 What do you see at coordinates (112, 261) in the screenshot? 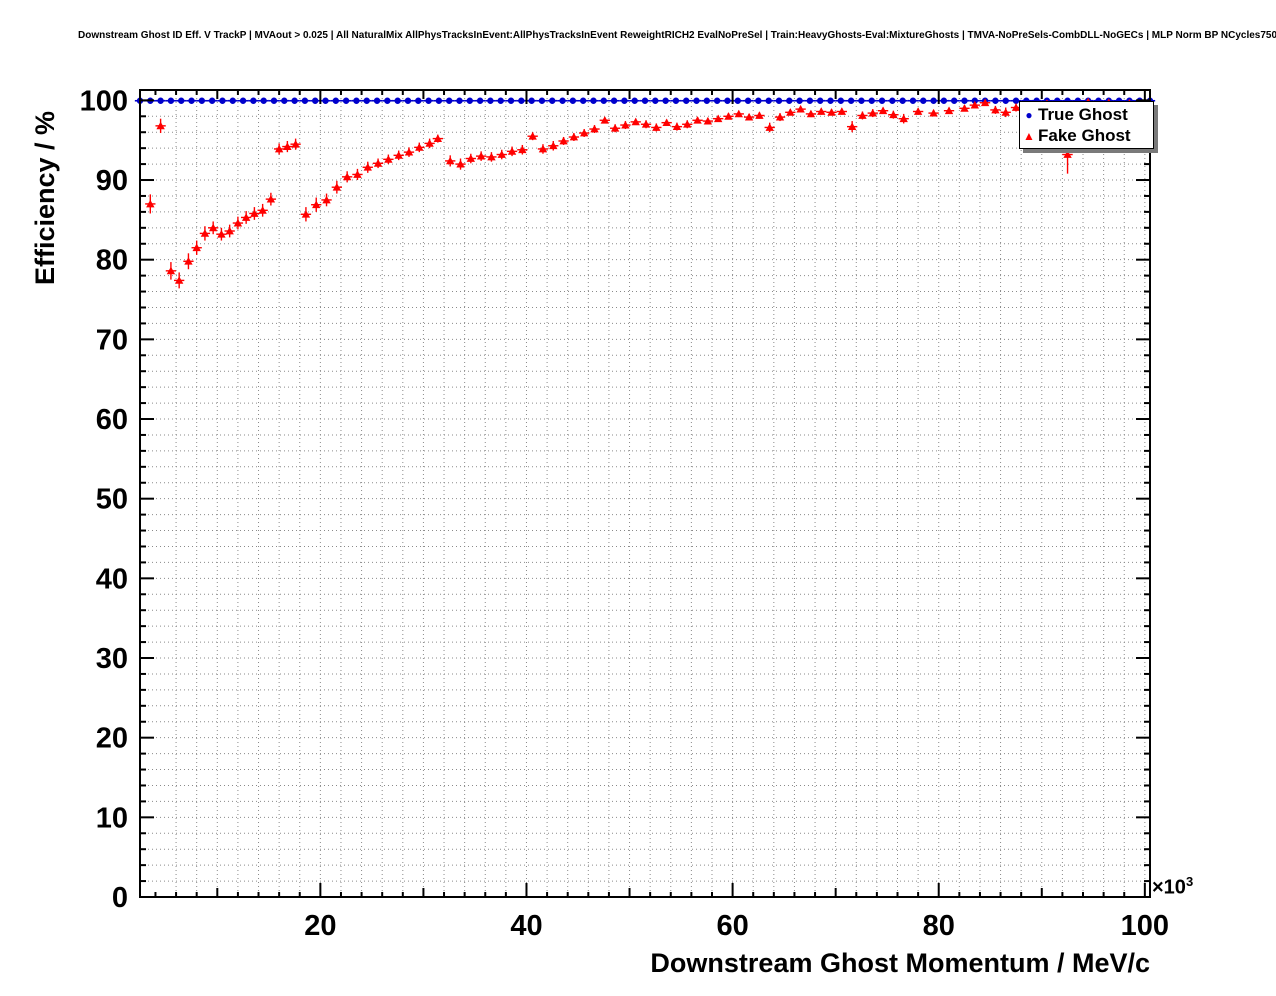
I see `y-tick-label: 80` at bounding box center [112, 261].